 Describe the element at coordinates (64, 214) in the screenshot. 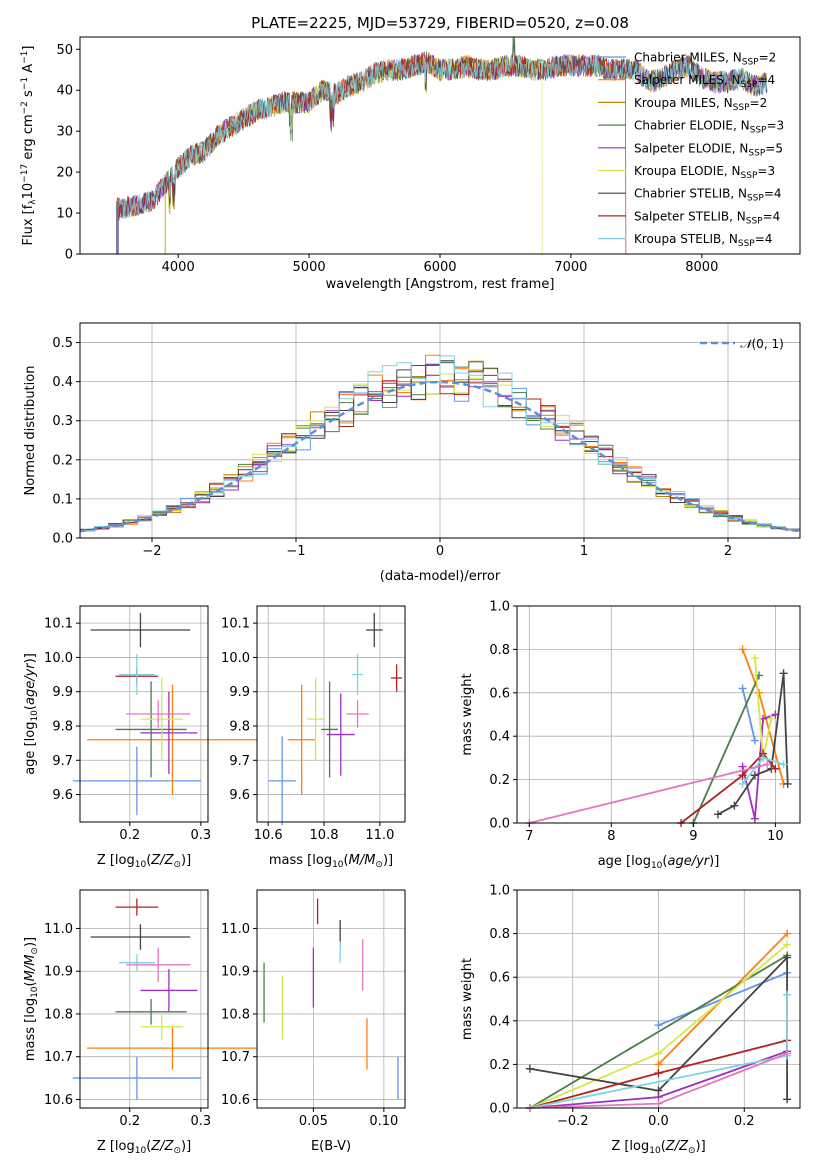

I see `y-tick-label: 10` at that location.